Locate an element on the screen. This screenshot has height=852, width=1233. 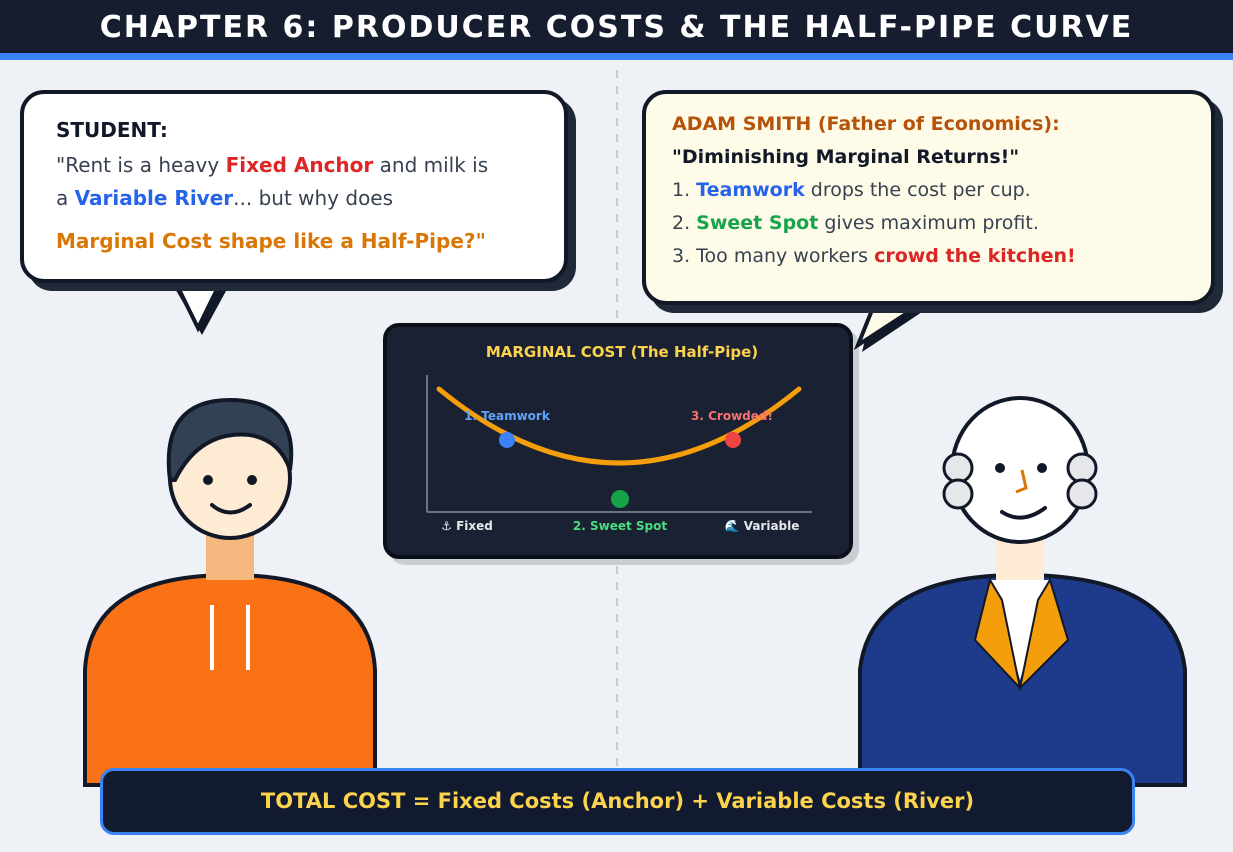
point: 1. Teamwork drops the cost per cup. is located at coordinates (928, 190).